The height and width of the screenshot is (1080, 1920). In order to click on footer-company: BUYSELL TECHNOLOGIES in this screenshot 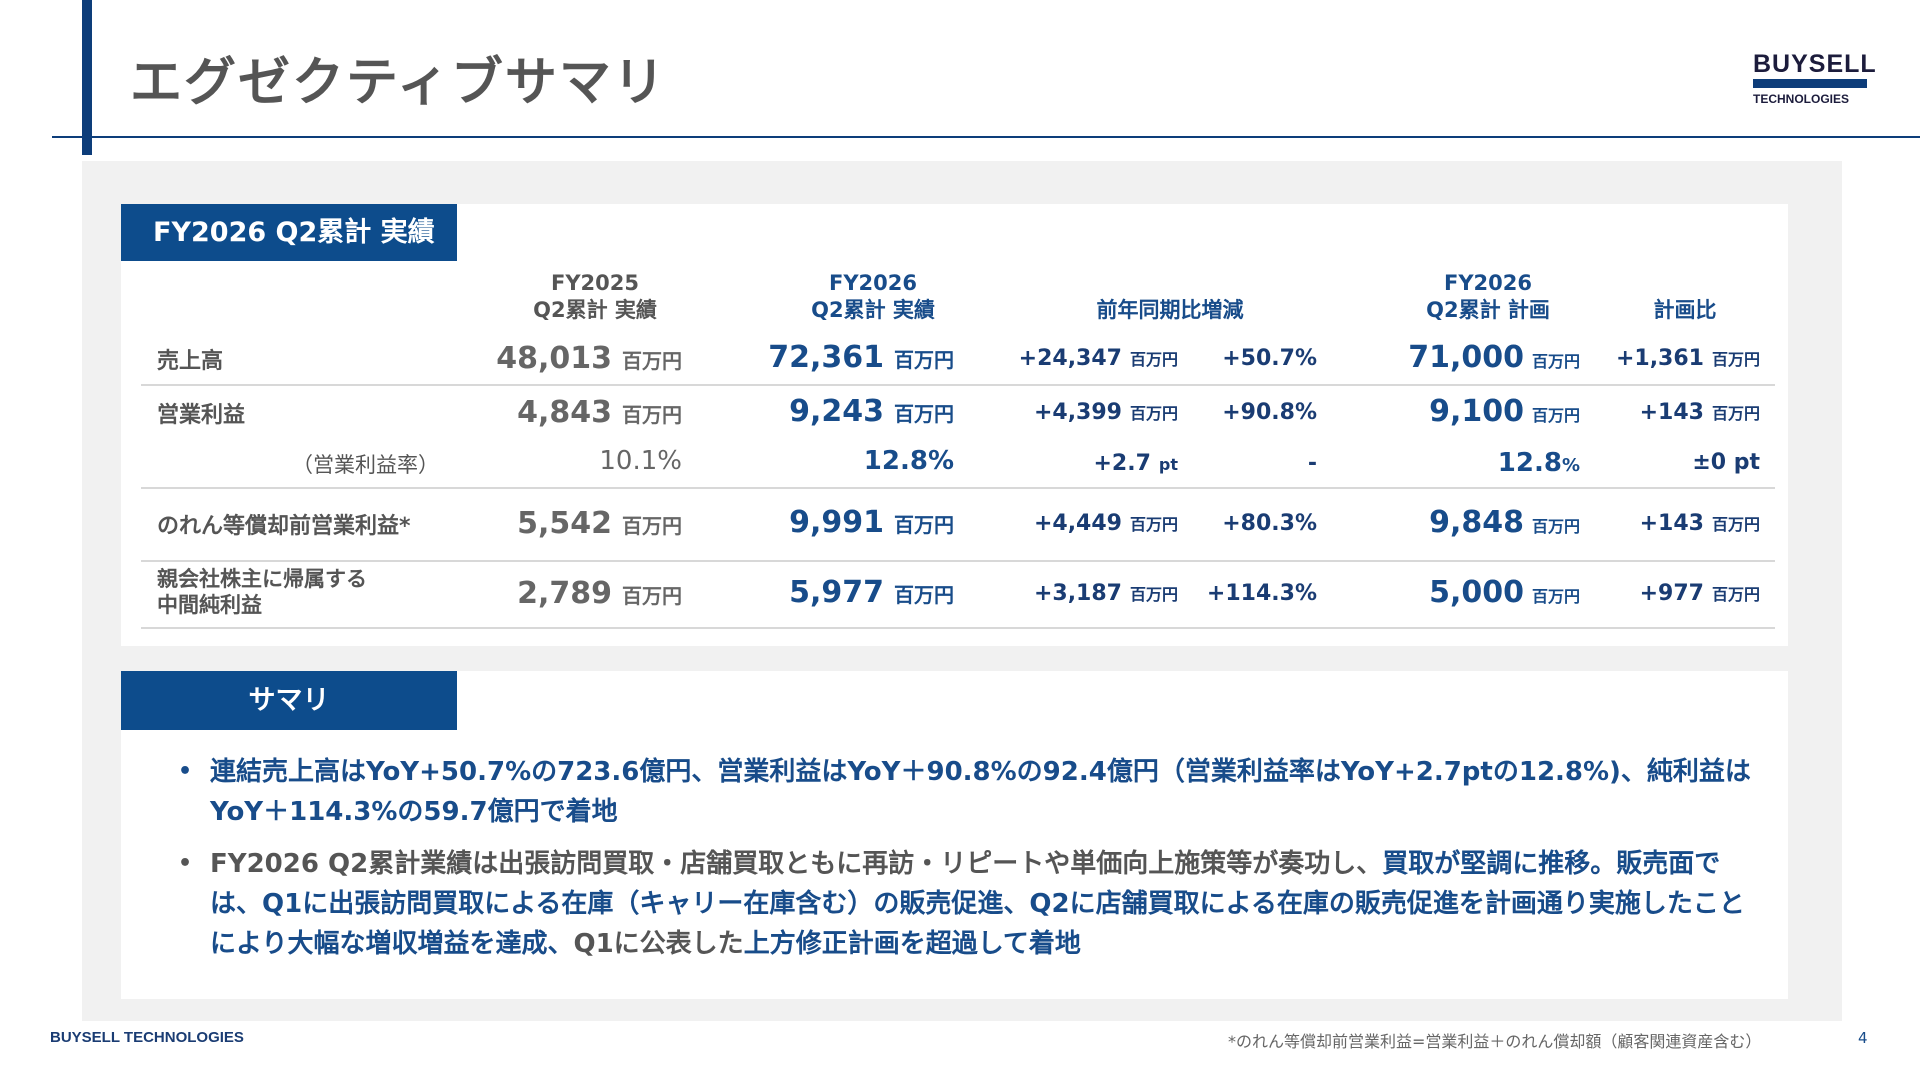, I will do `click(147, 1037)`.